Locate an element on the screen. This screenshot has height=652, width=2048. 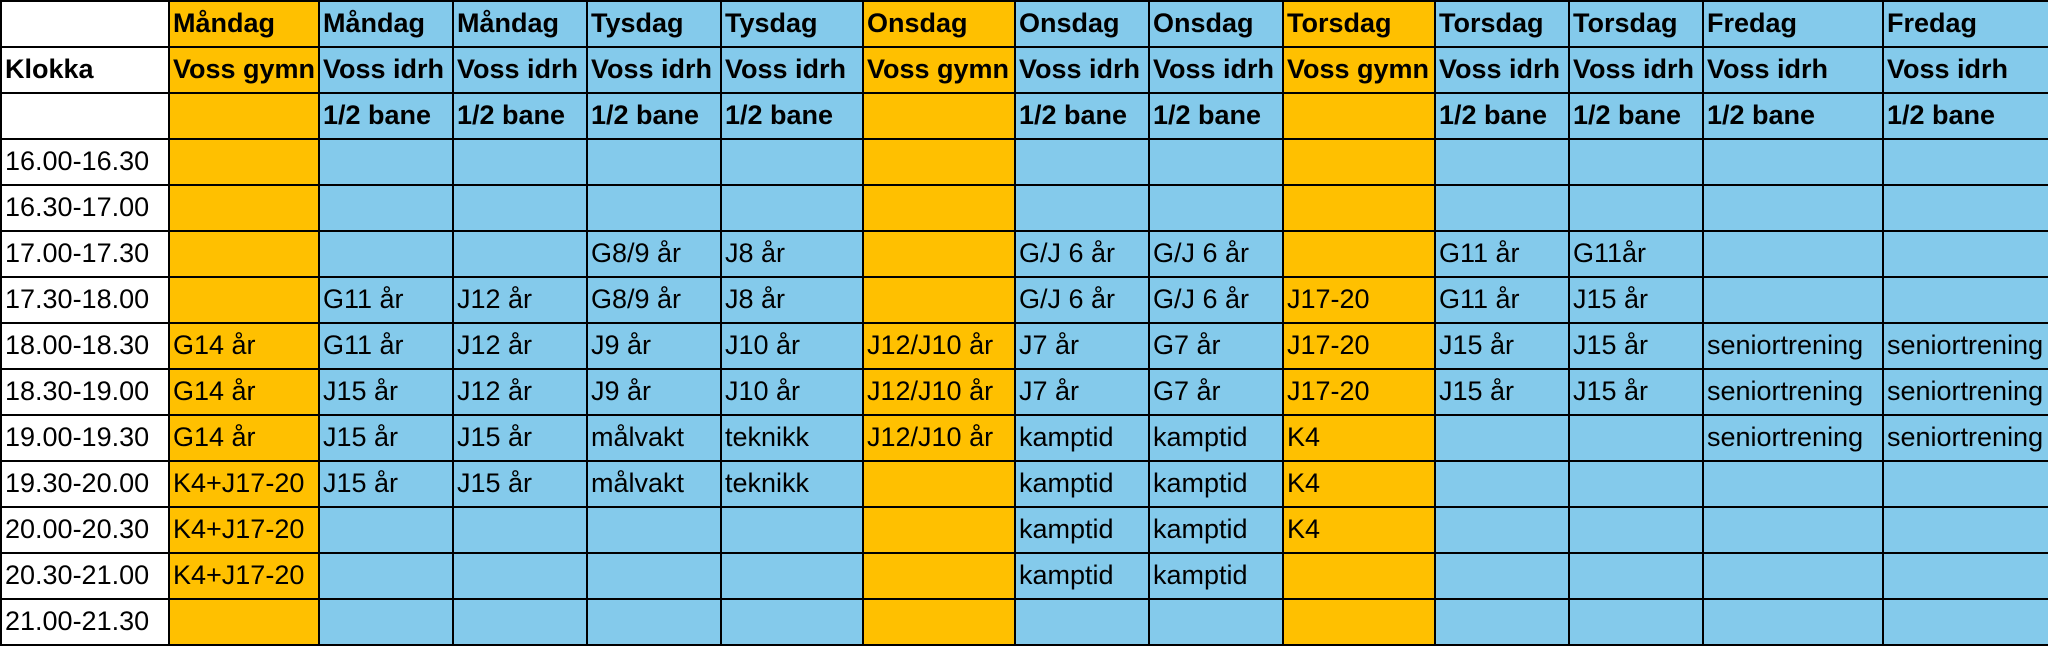
day-header-cell: Måndag is located at coordinates (245, 25).